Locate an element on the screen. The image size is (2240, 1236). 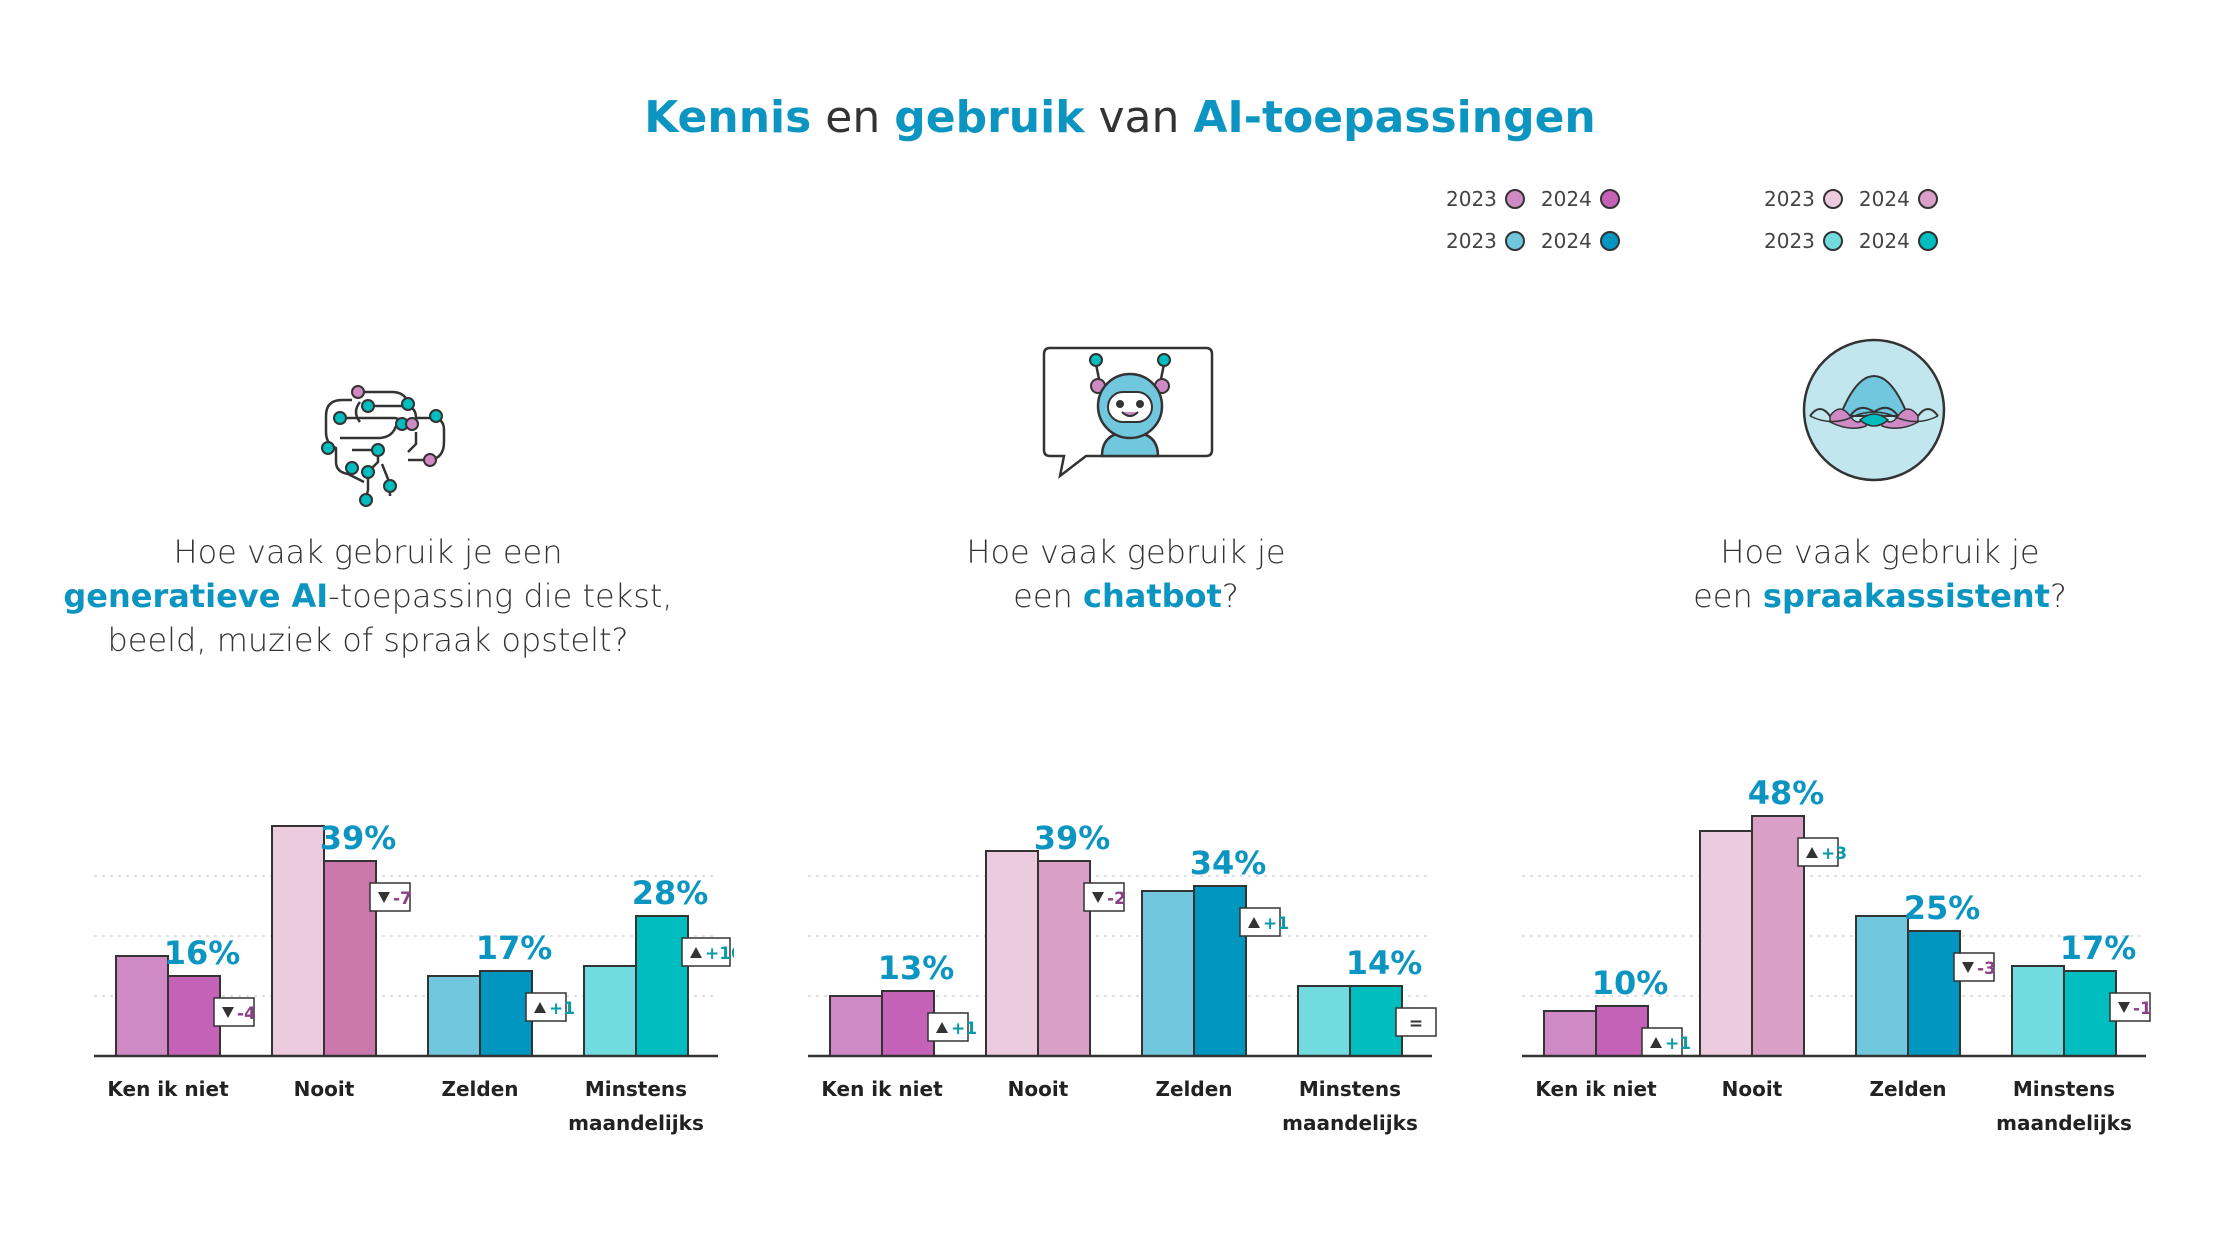
legend-right: 2023 2024 2023 2024 is located at coordinates (1859, 220).